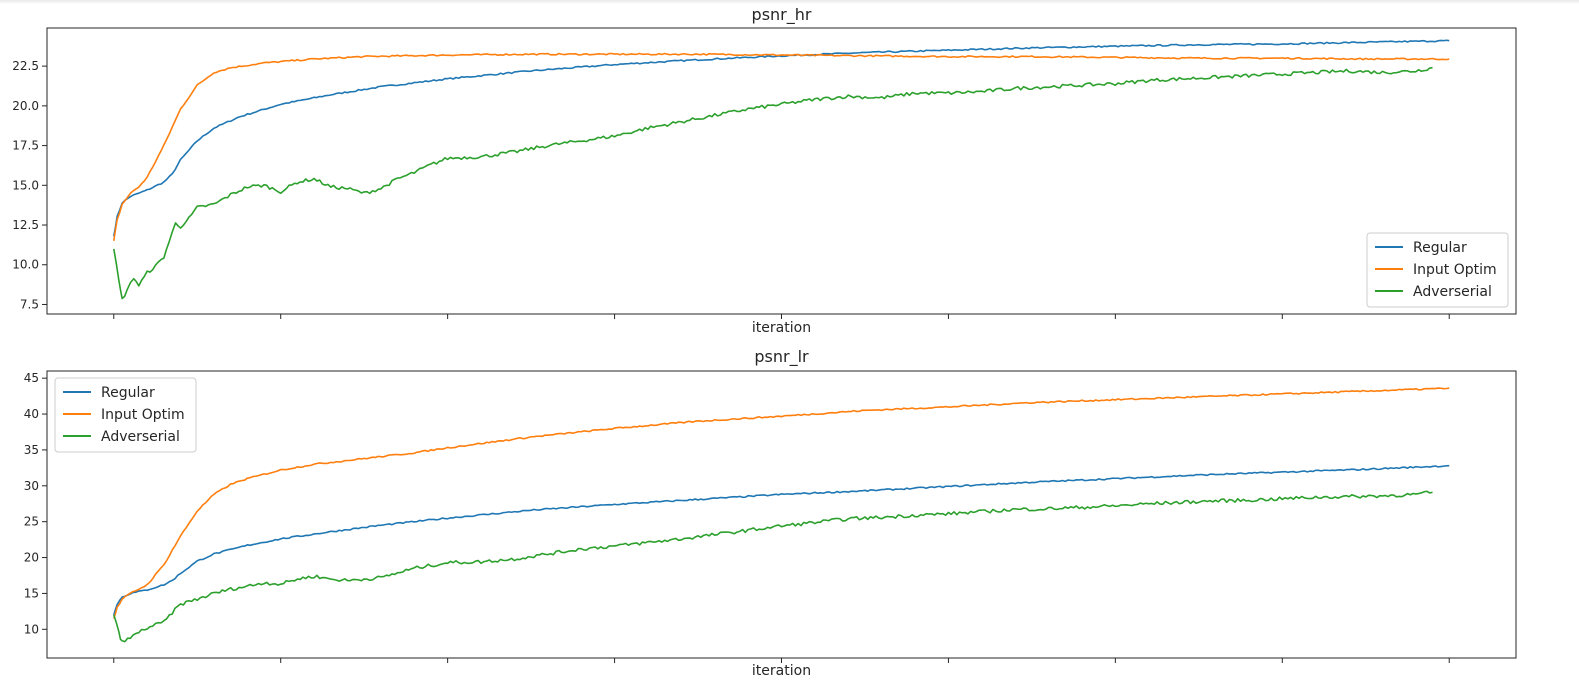 Image resolution: width=1579 pixels, height=689 pixels. I want to click on y-tick-label: 17.5, so click(25, 146).